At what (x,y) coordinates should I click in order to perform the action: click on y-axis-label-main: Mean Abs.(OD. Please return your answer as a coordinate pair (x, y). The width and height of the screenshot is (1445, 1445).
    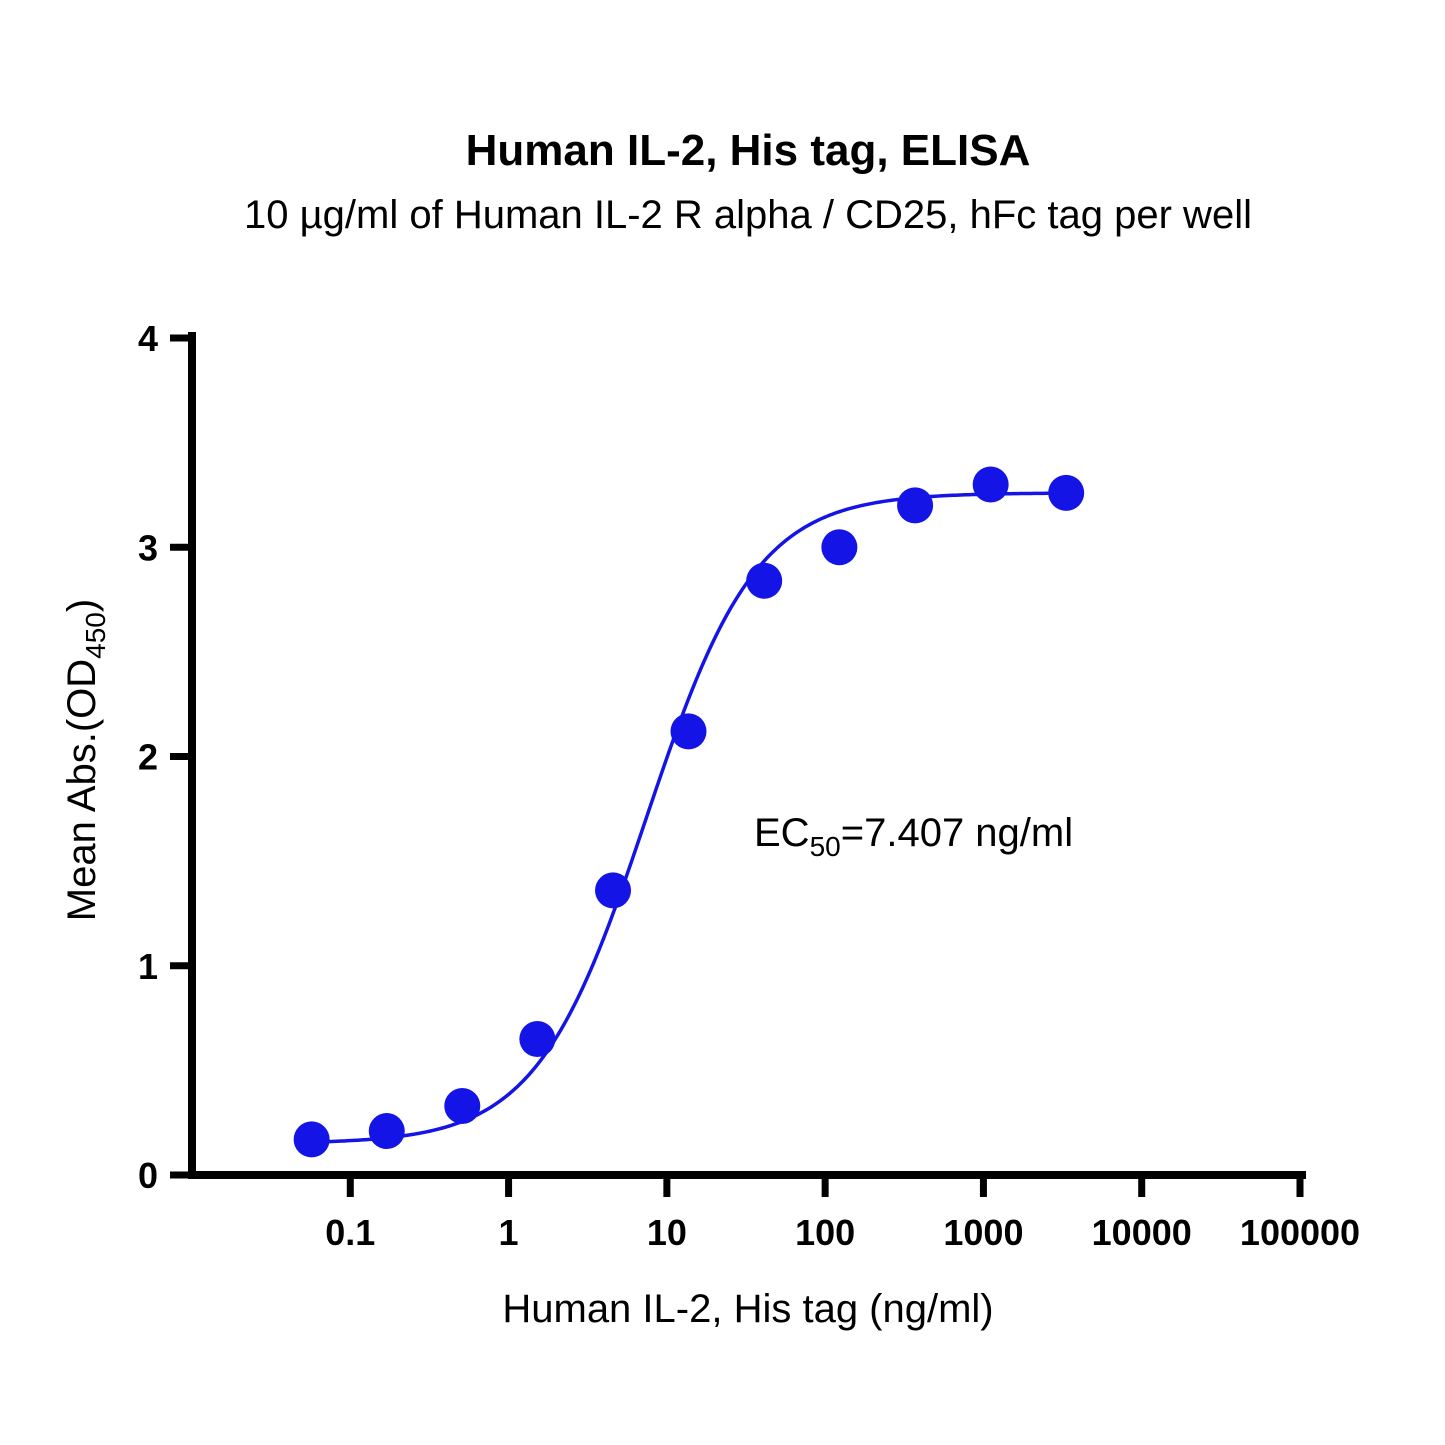
    Looking at the image, I should click on (82, 790).